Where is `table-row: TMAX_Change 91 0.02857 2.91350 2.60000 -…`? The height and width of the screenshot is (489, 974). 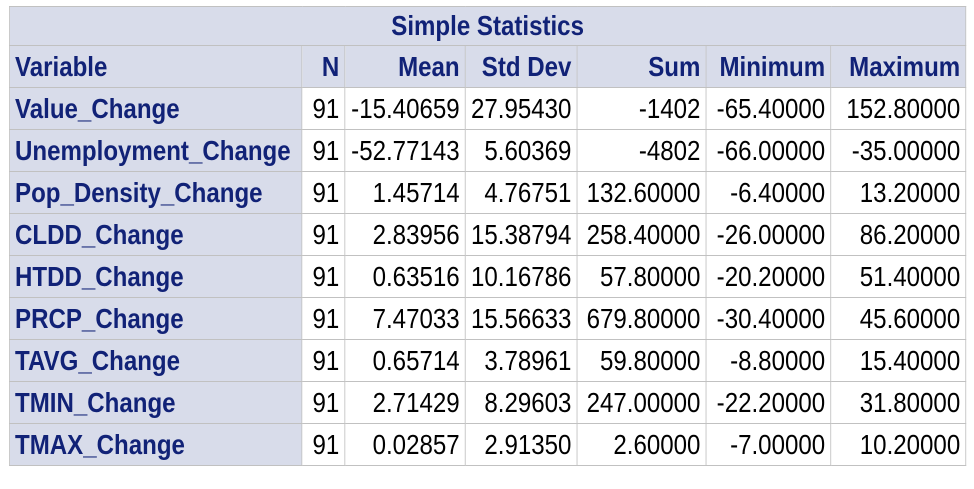 table-row: TMAX_Change 91 0.02857 2.91350 2.60000 -… is located at coordinates (488, 444).